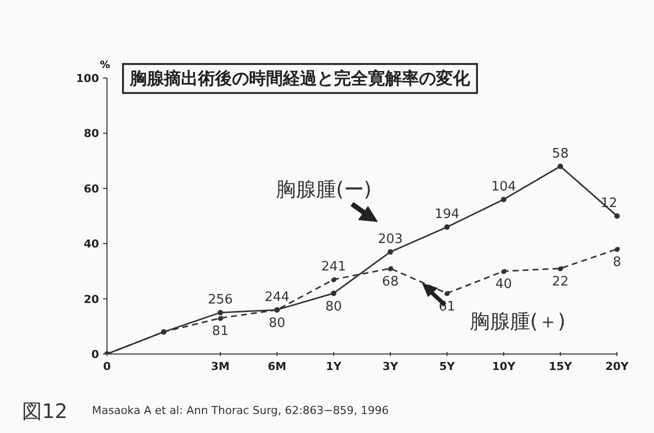 This screenshot has height=433, width=654. I want to click on annotation: 22, so click(560, 282).